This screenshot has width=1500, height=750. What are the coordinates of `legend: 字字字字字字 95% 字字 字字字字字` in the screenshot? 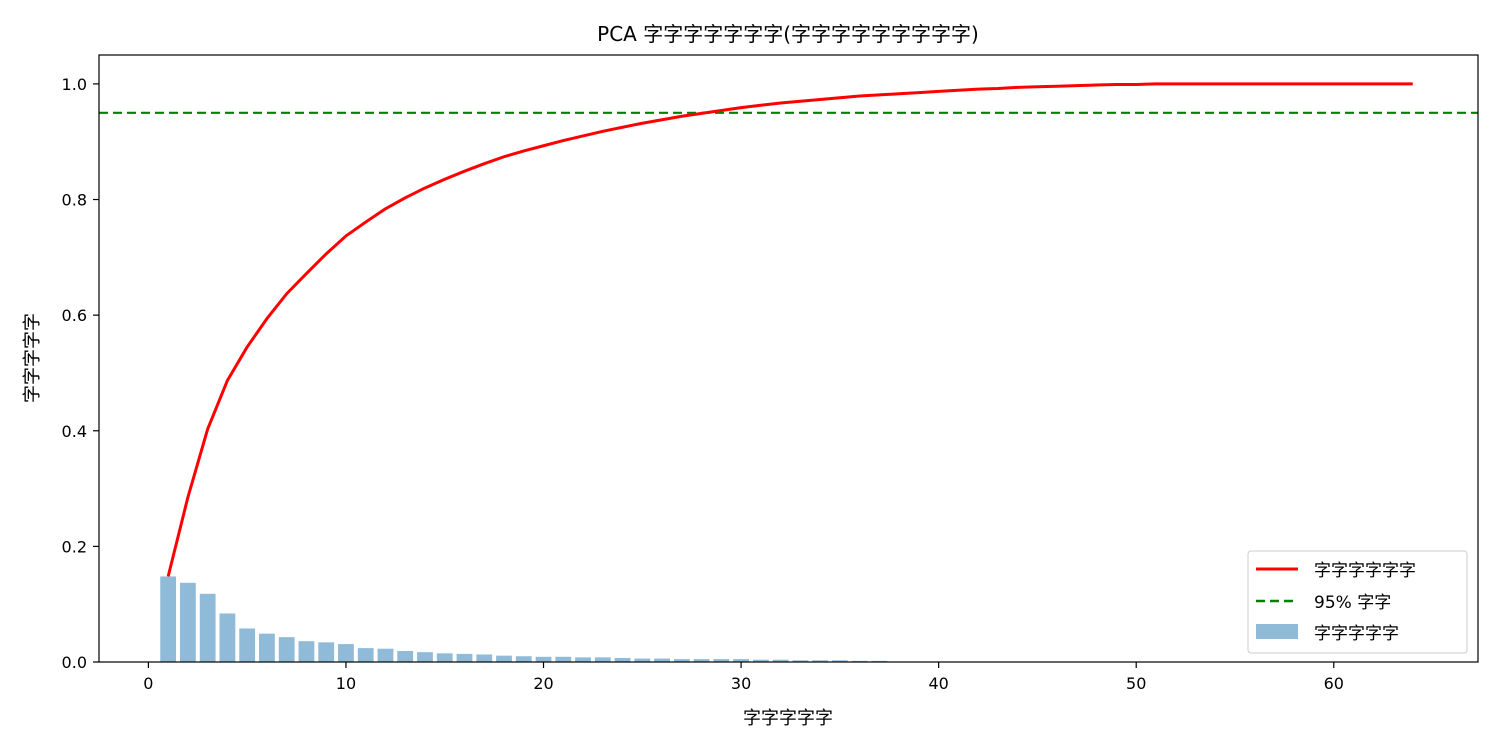 It's located at (1357, 602).